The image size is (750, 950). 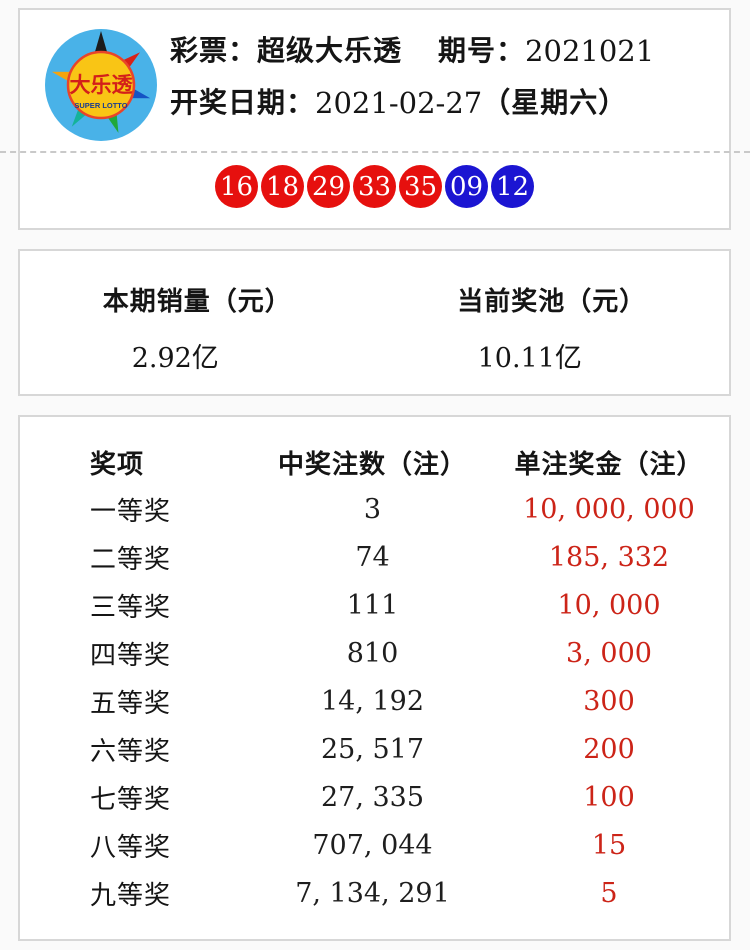 I want to click on draw-info-line2: 开奖日期： 2021-02-27 （星期六）, so click(x=412, y=103).